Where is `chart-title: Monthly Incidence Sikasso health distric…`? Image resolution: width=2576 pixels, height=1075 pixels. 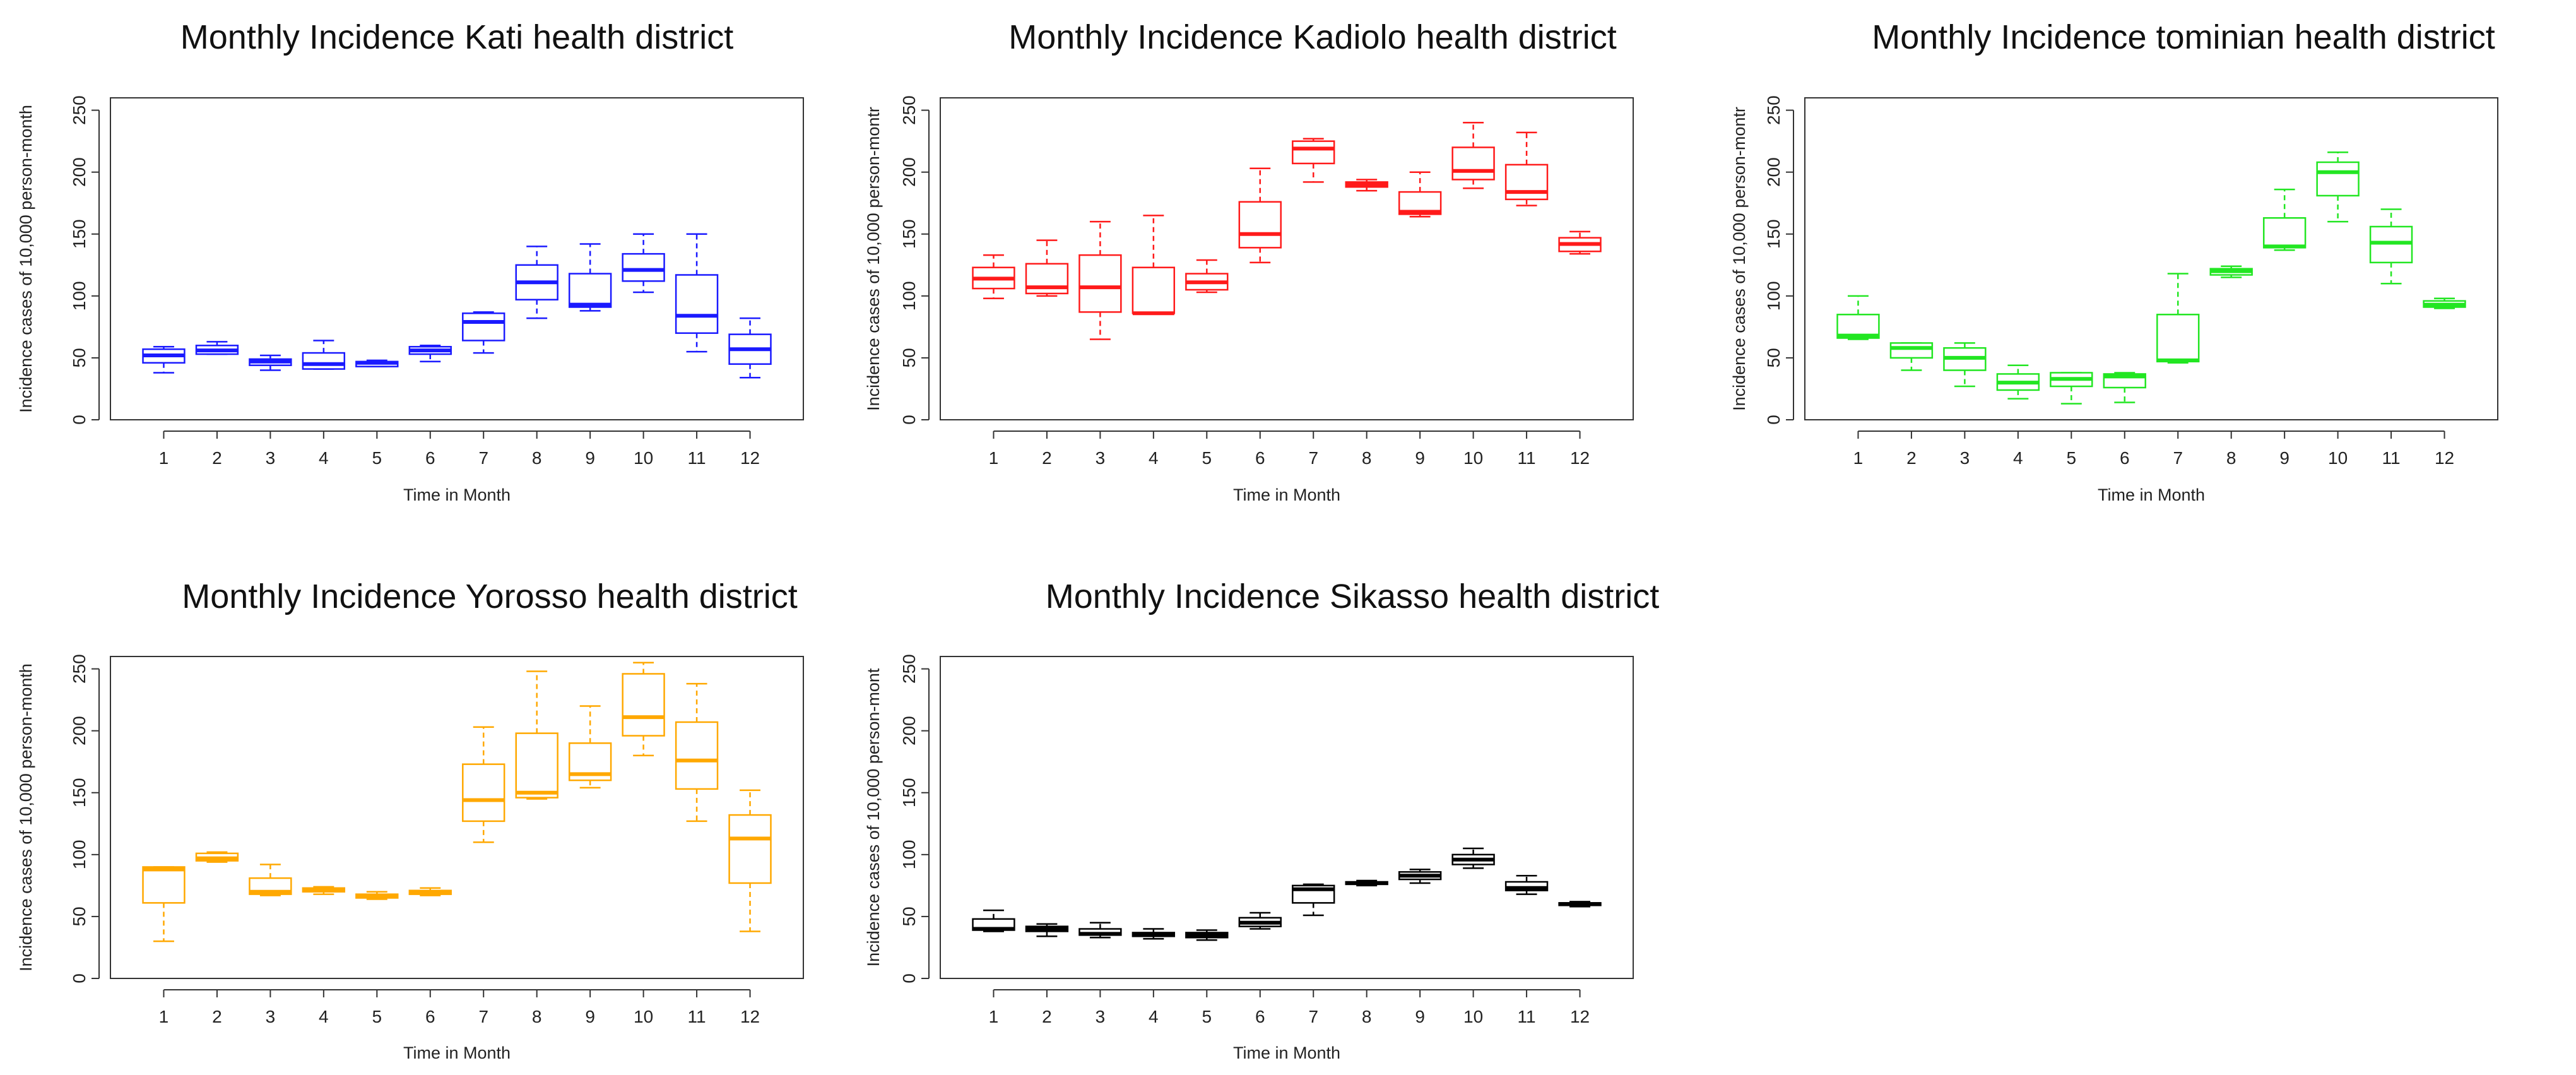 chart-title: Monthly Incidence Sikasso health distric… is located at coordinates (1352, 596).